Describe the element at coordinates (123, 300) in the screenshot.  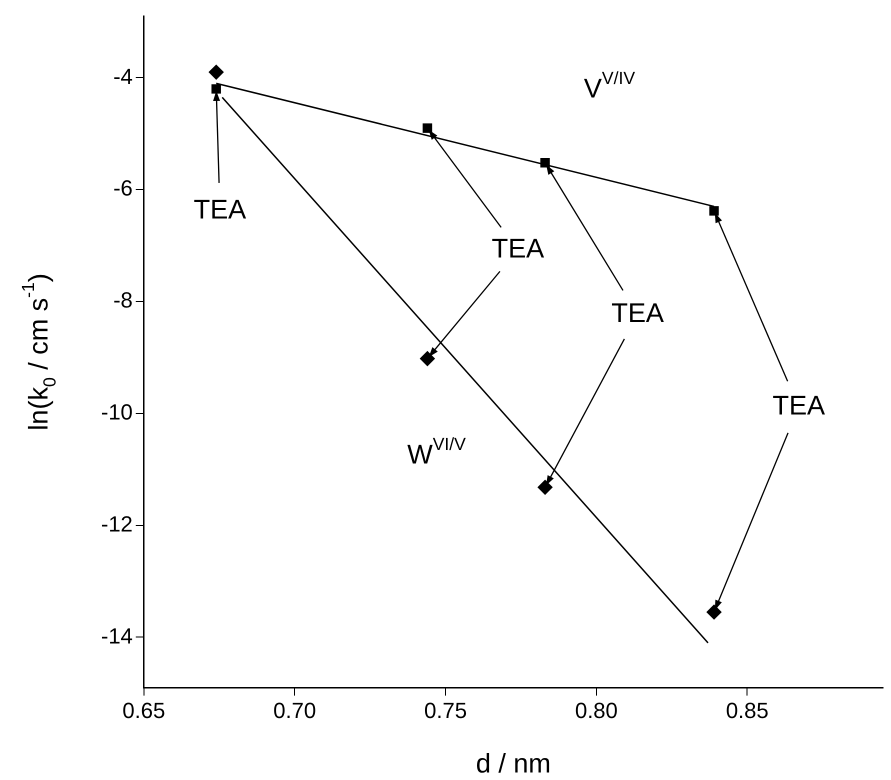
I see `y-tick-label: -8` at that location.